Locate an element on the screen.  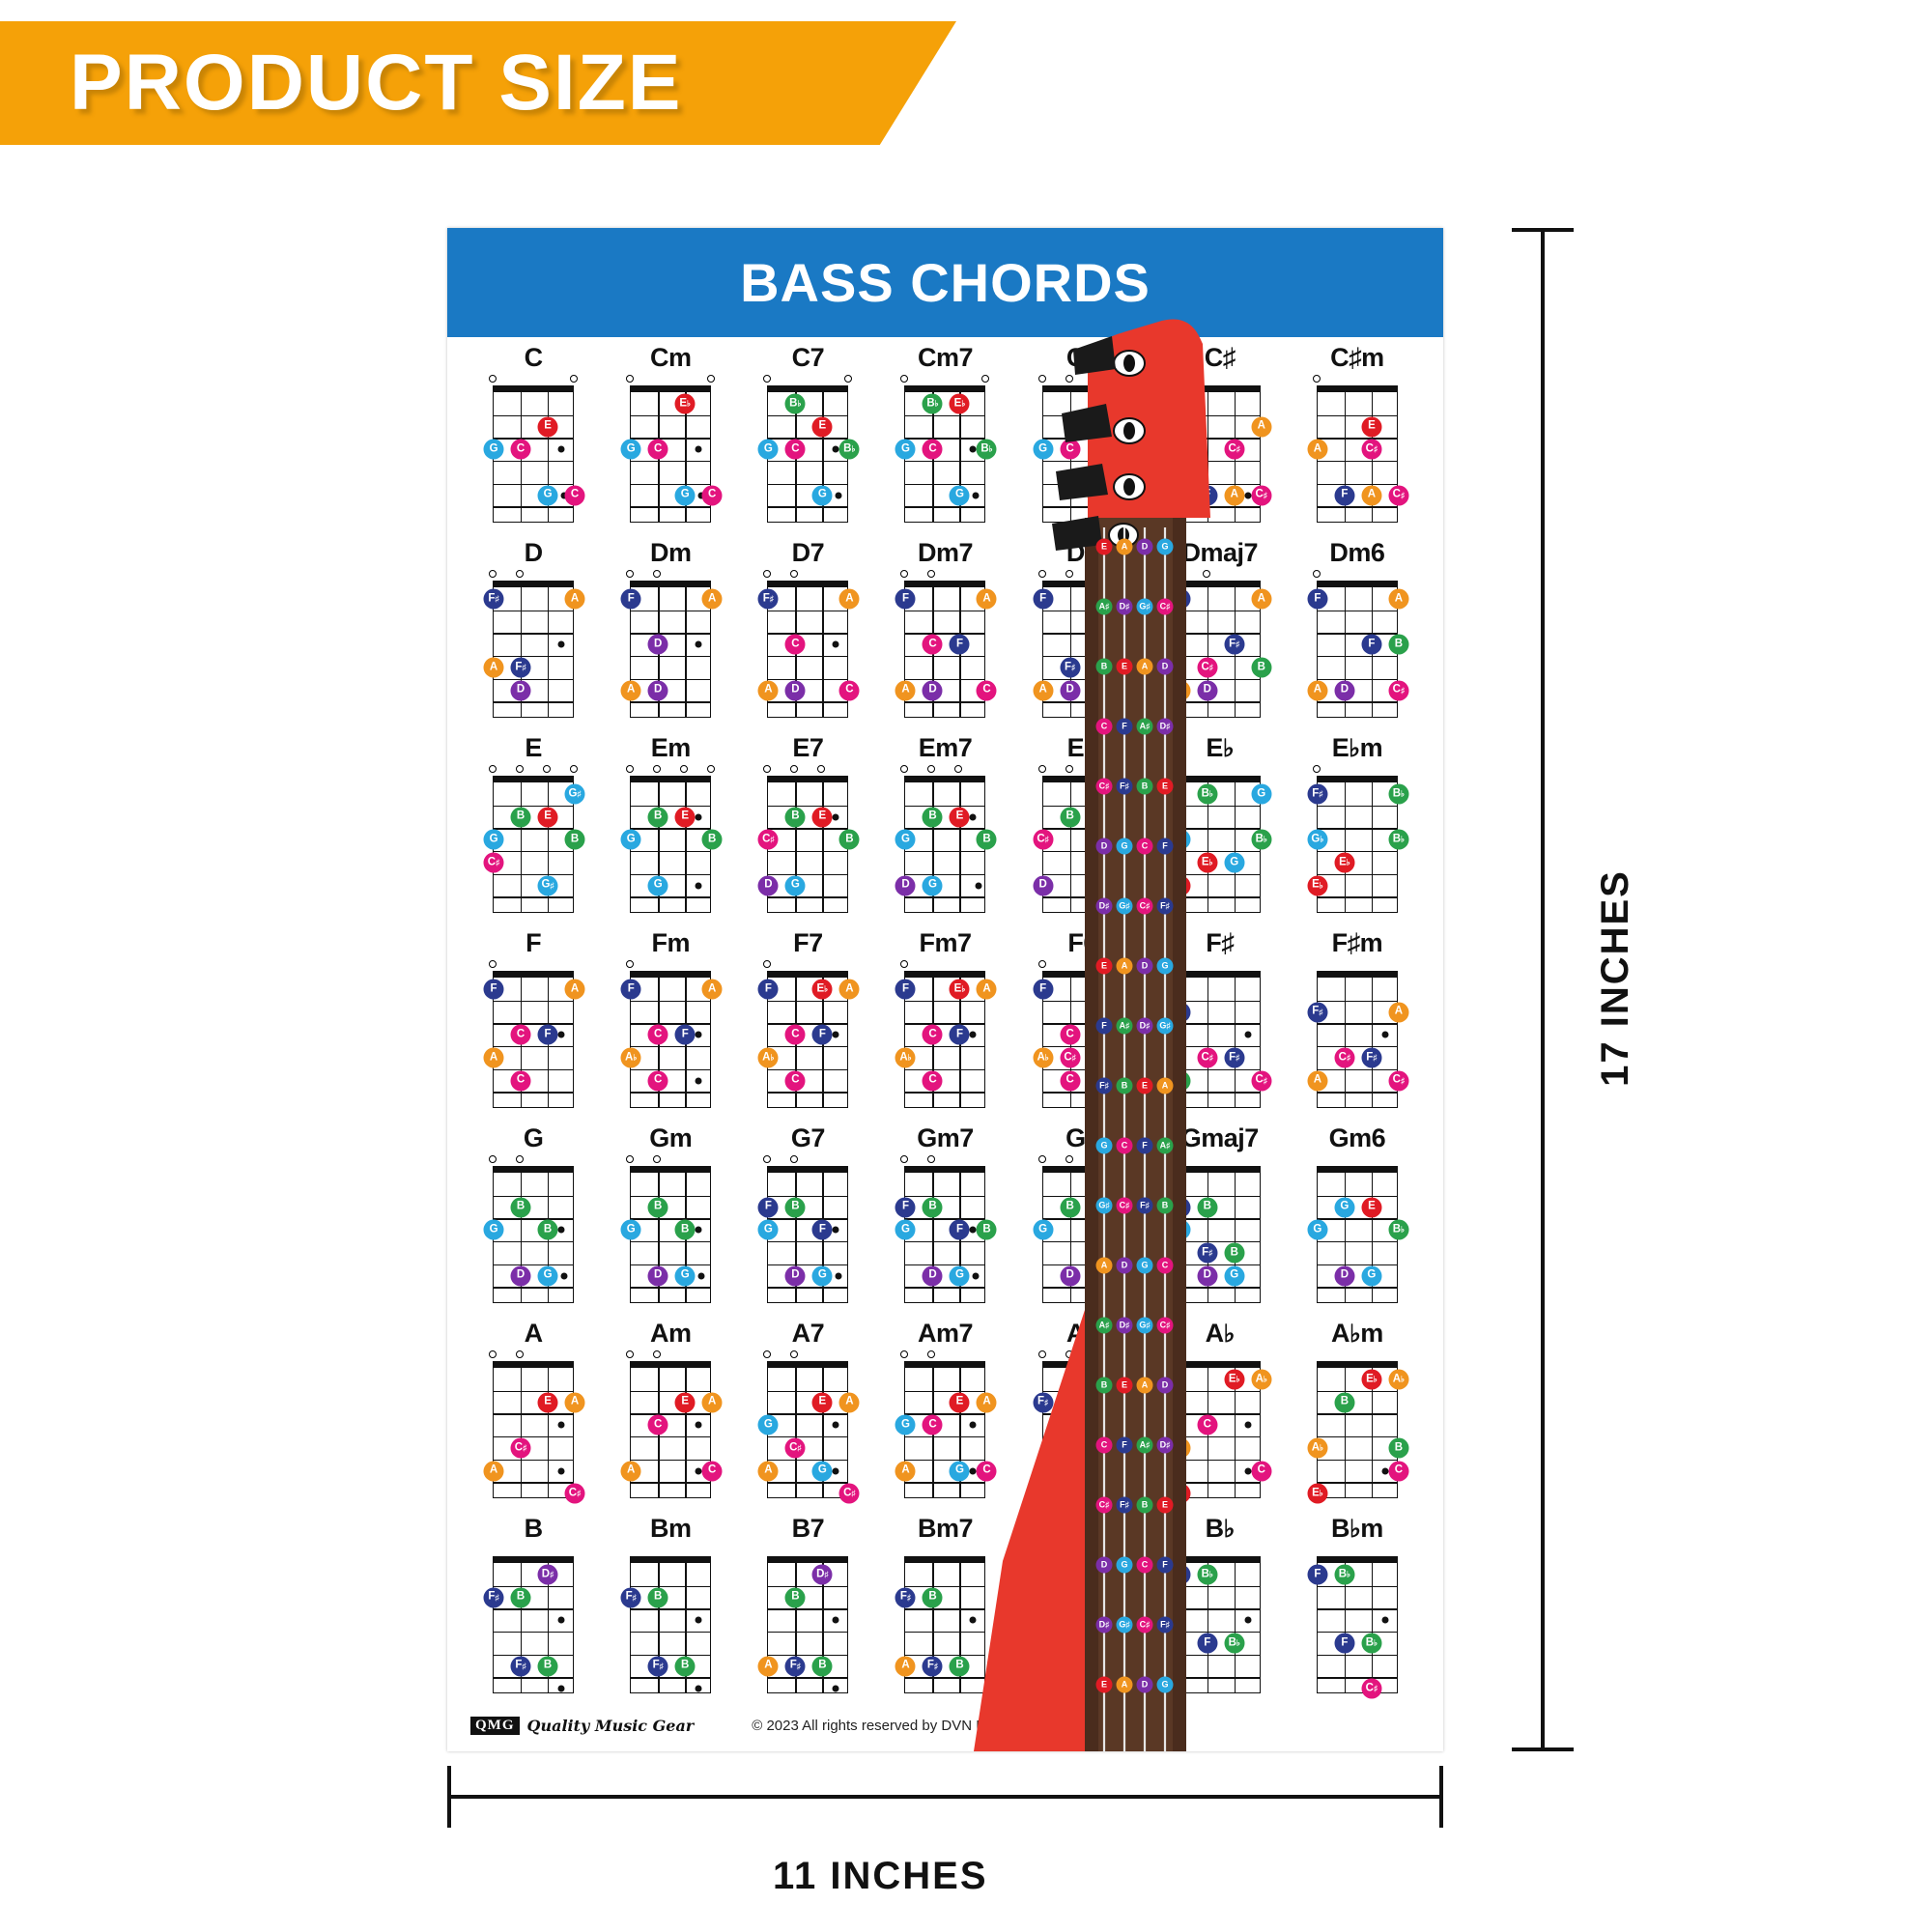
chord-note-marker: F ♯ is located at coordinates (1070, 1666).